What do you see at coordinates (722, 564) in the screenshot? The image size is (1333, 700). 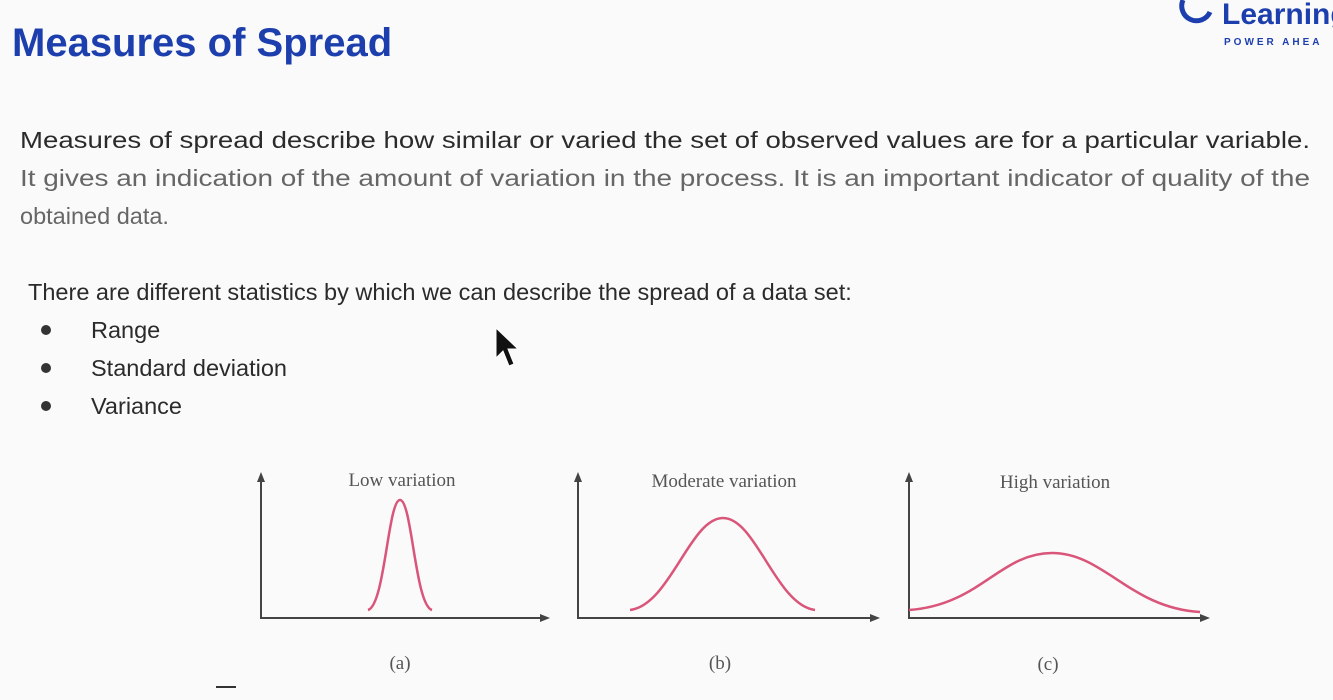 I see `curve-moderate` at bounding box center [722, 564].